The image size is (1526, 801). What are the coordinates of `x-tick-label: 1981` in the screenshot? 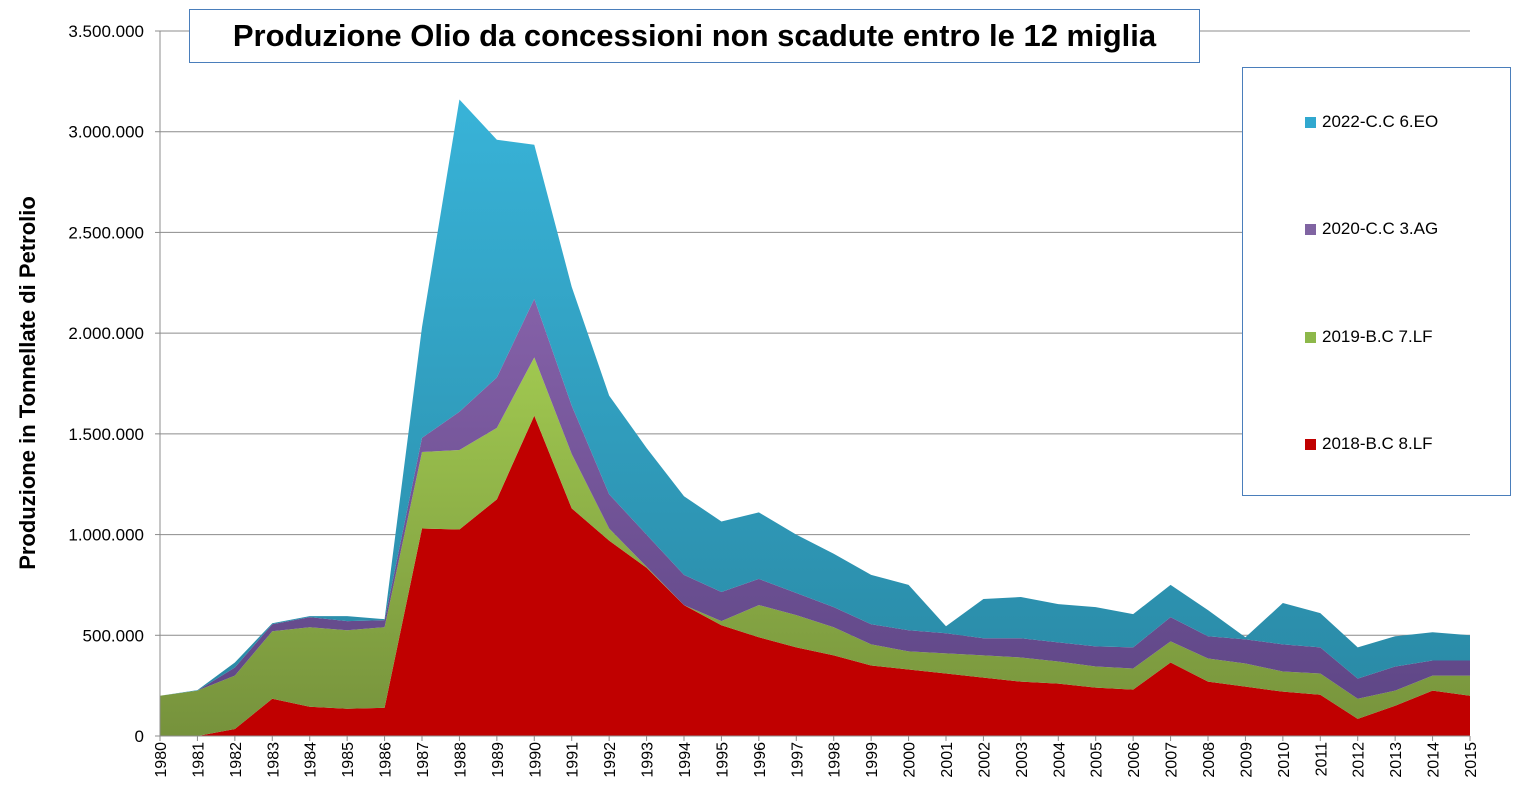 It's located at (198, 760).